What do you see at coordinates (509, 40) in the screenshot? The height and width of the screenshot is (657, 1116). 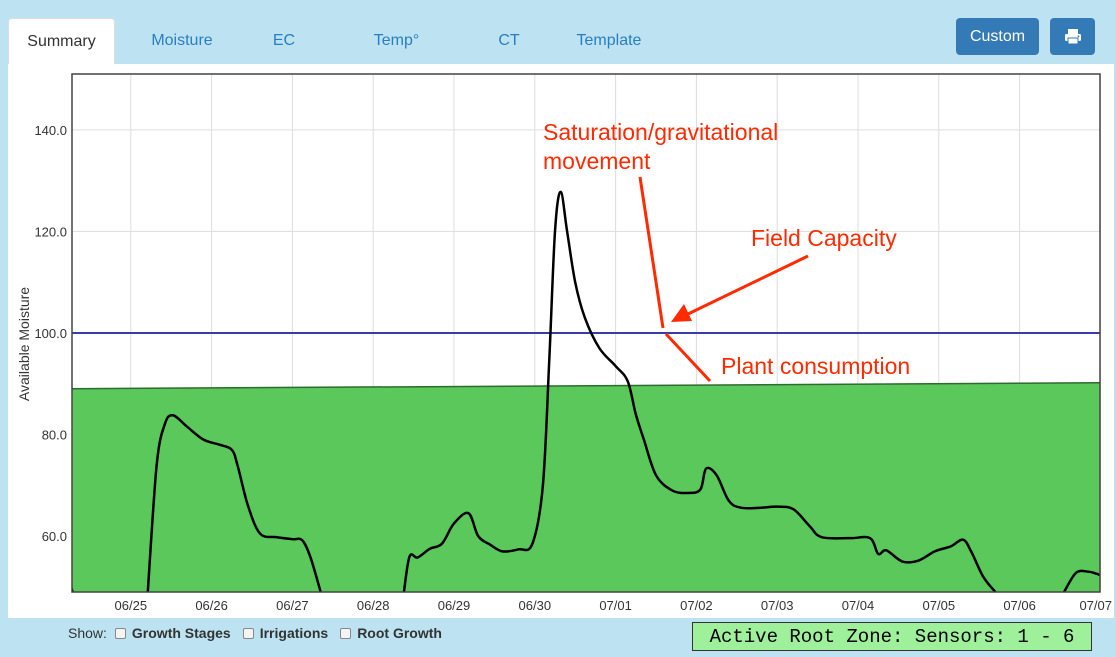 I see `tab-ct: CT` at bounding box center [509, 40].